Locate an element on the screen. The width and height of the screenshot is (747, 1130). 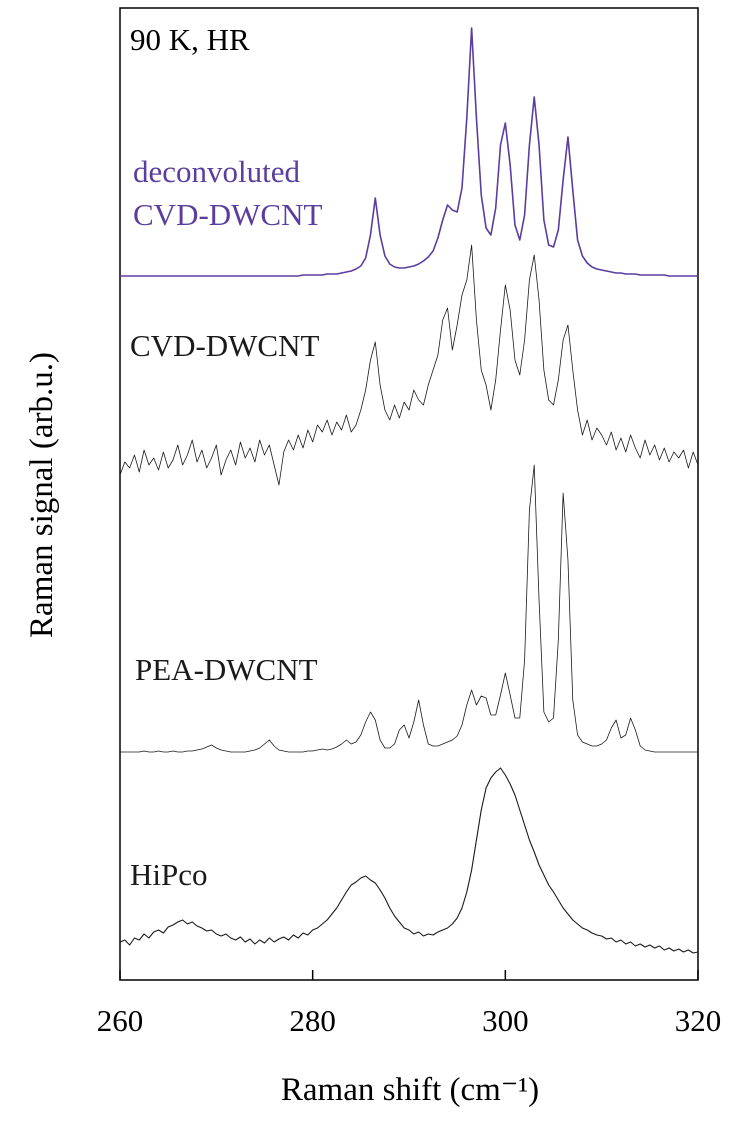
x-tick-label: 260 is located at coordinates (120, 1020).